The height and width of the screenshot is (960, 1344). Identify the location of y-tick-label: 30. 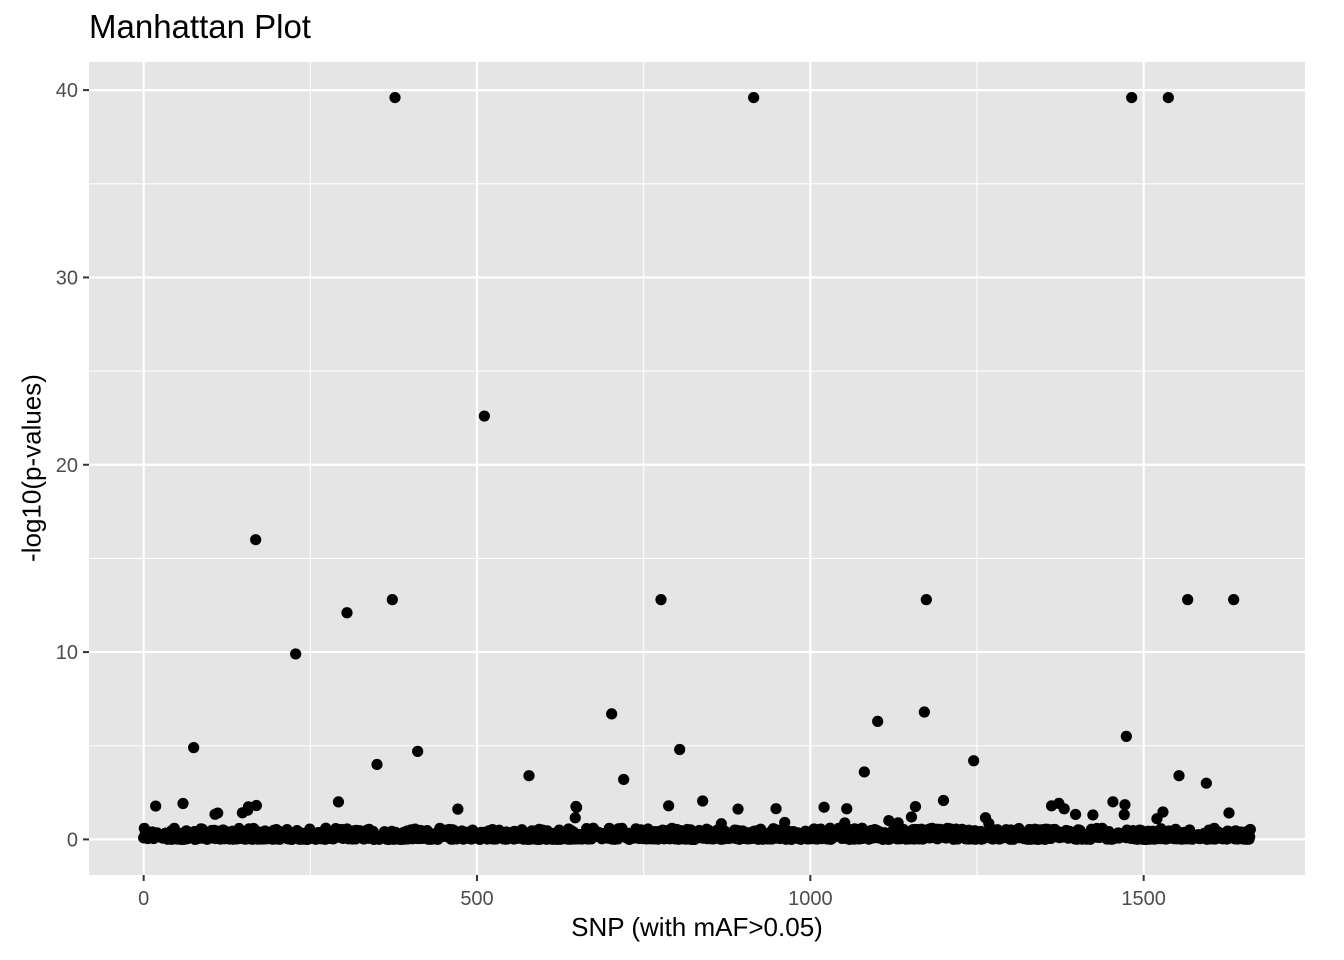
(67, 278).